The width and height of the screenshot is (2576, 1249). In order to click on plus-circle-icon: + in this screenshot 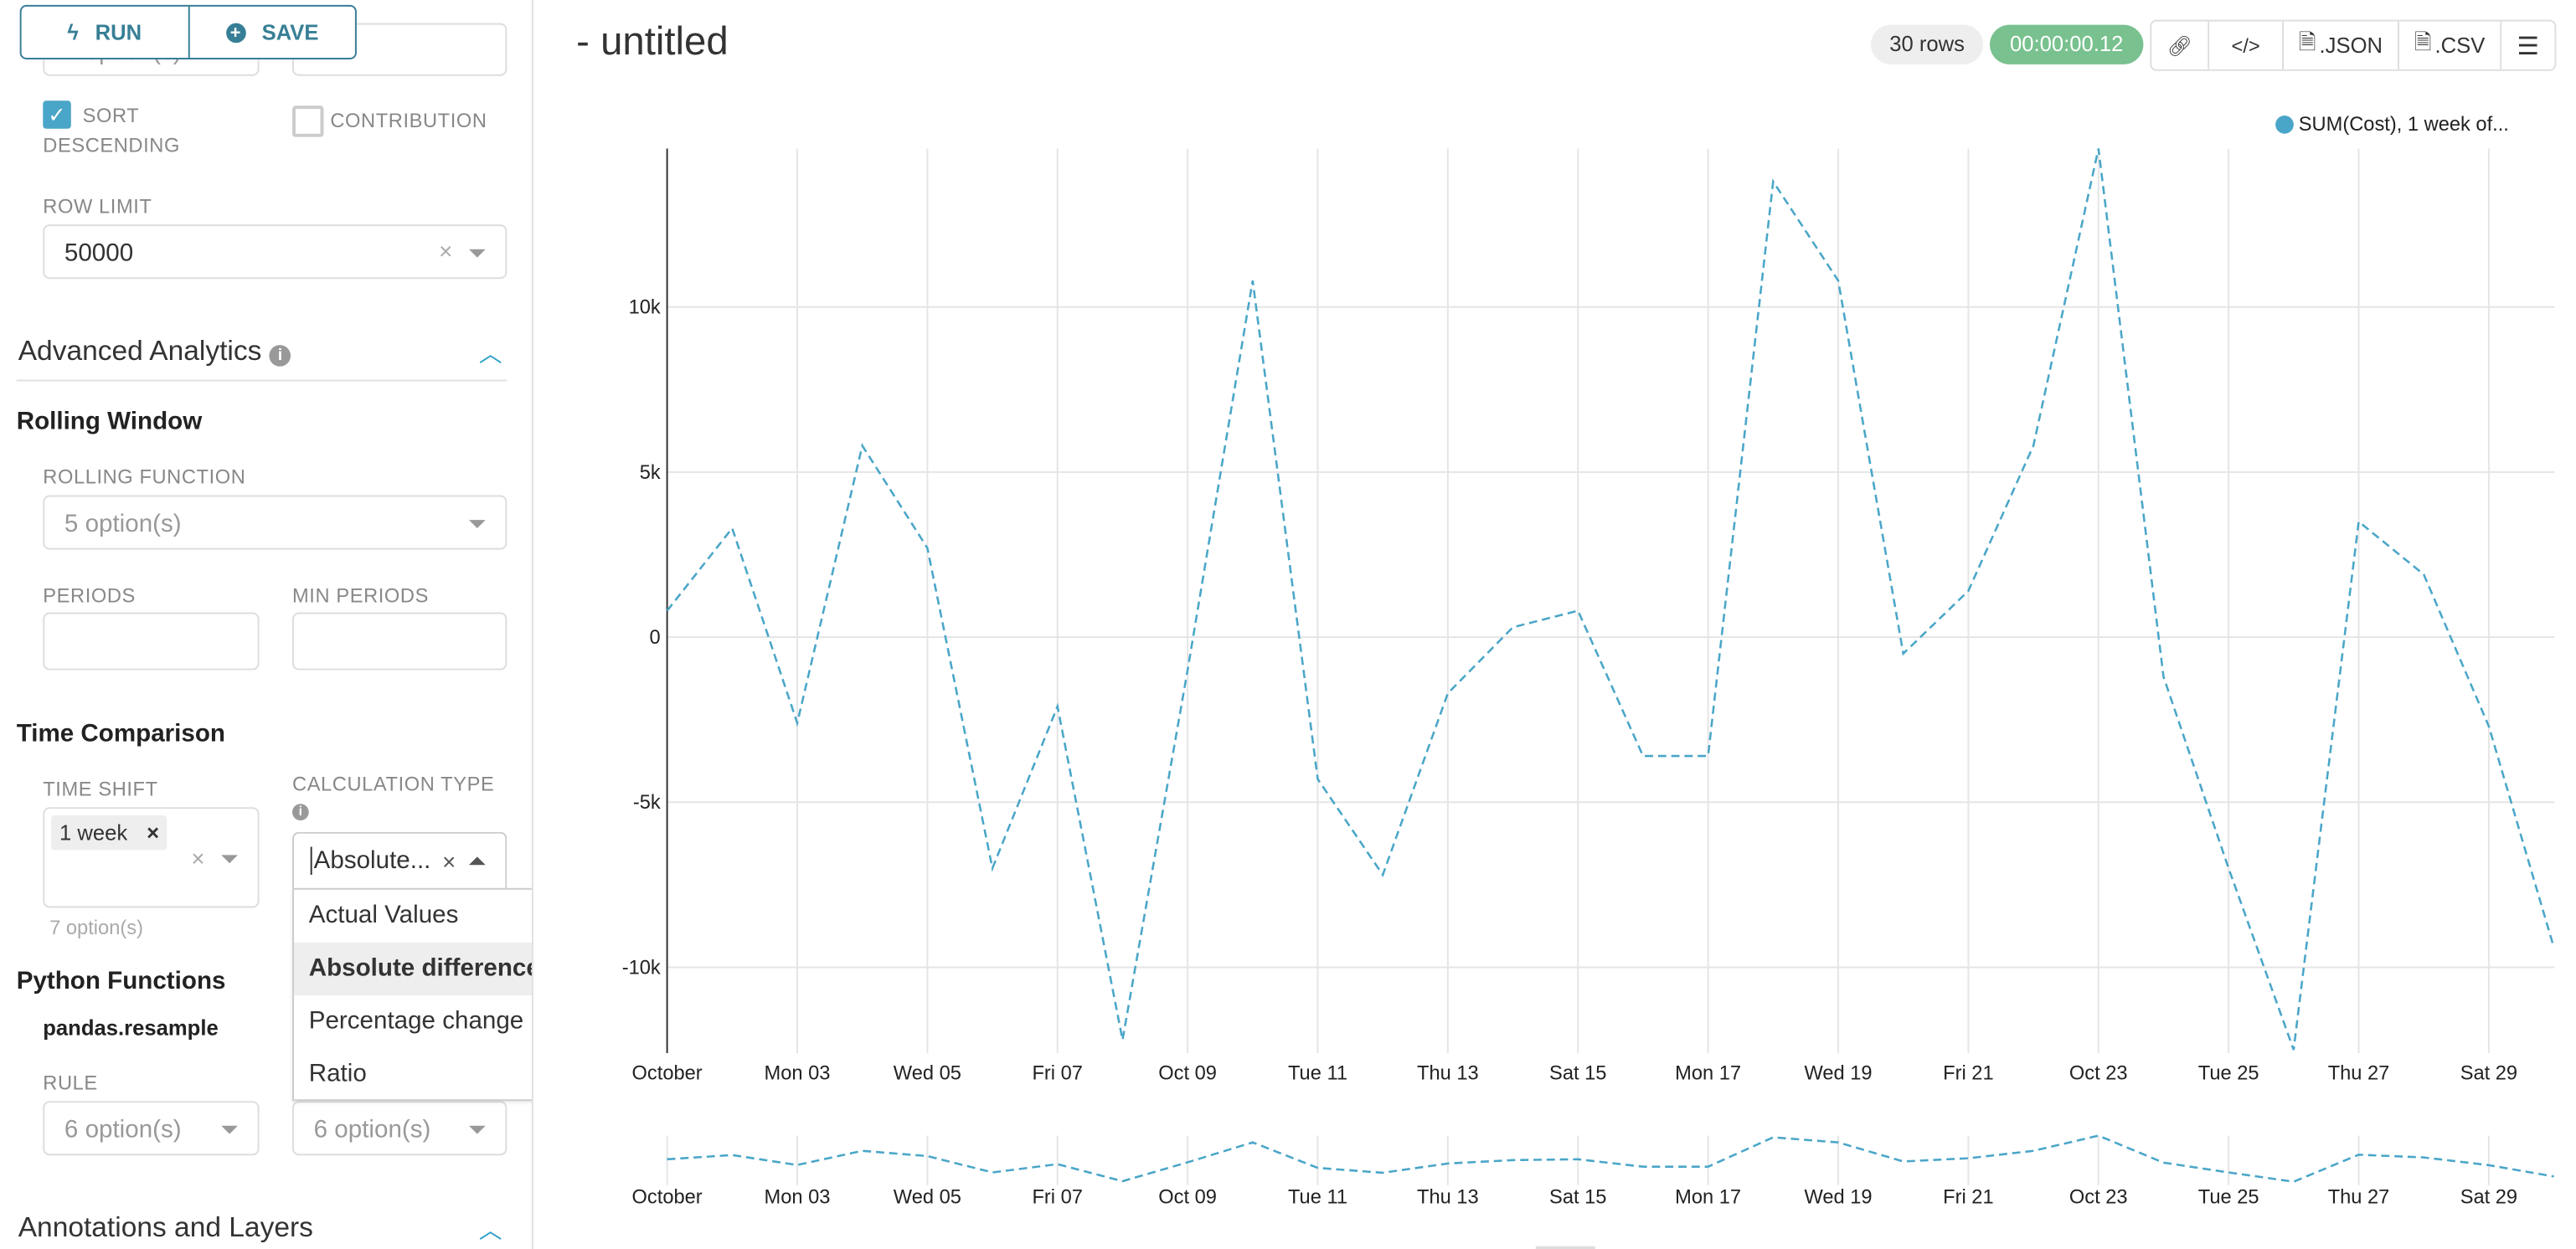, I will do `click(235, 32)`.